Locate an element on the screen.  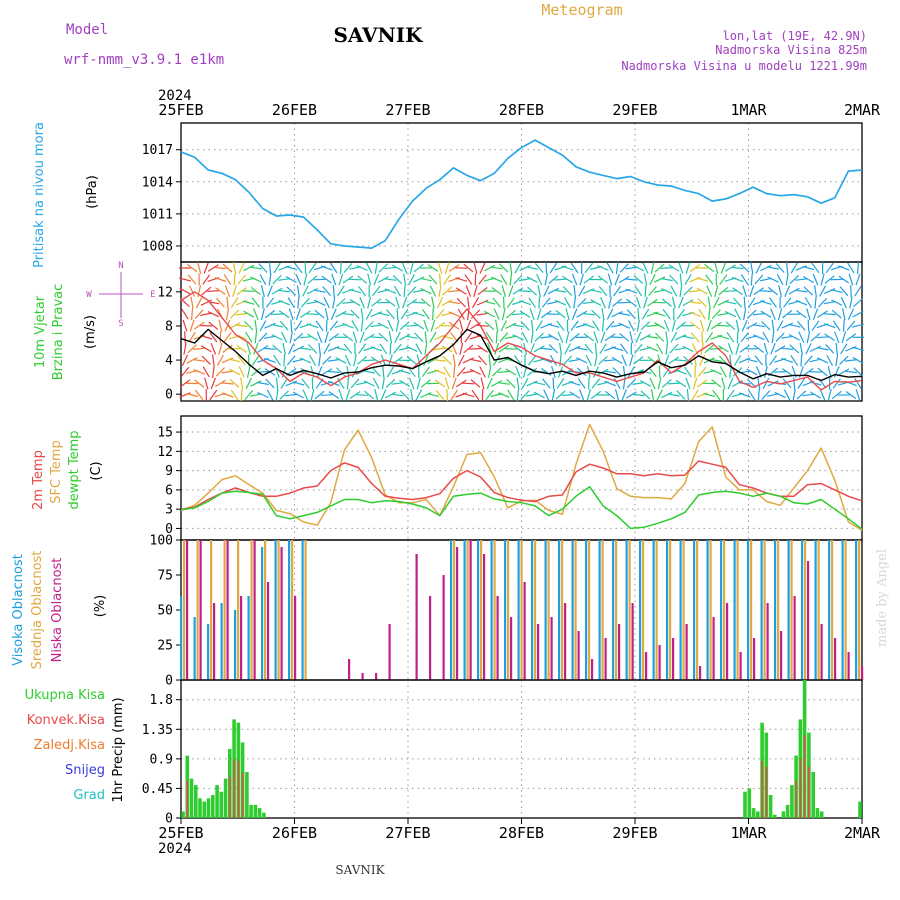
hail-label: Grad is located at coordinates (89, 795).